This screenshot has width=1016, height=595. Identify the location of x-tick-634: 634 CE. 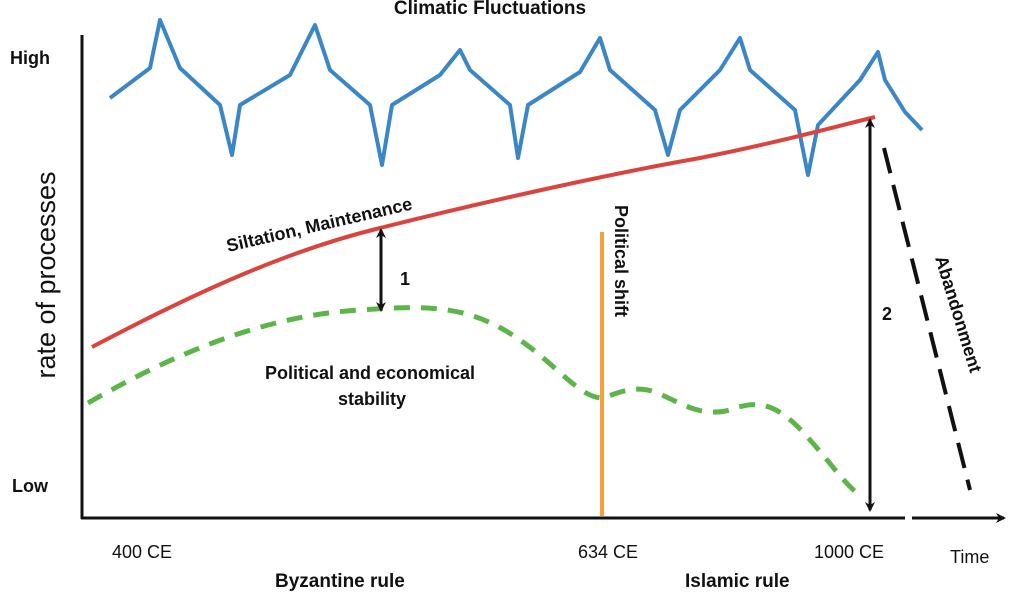
(608, 552).